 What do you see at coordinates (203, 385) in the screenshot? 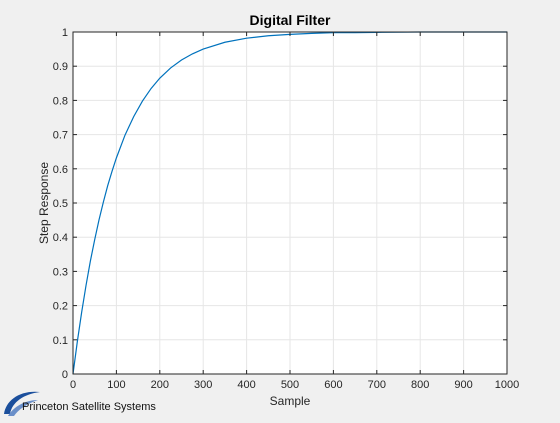
I see `x-tick-label: 300` at bounding box center [203, 385].